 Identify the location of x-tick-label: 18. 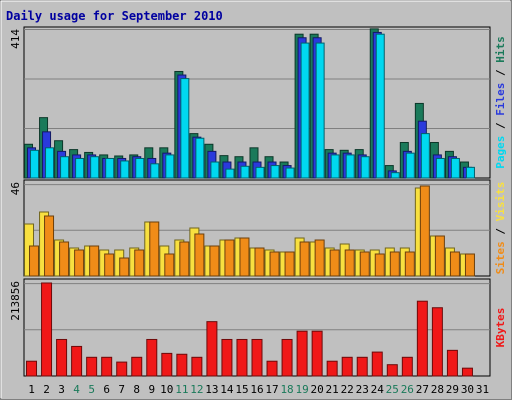
(286, 389).